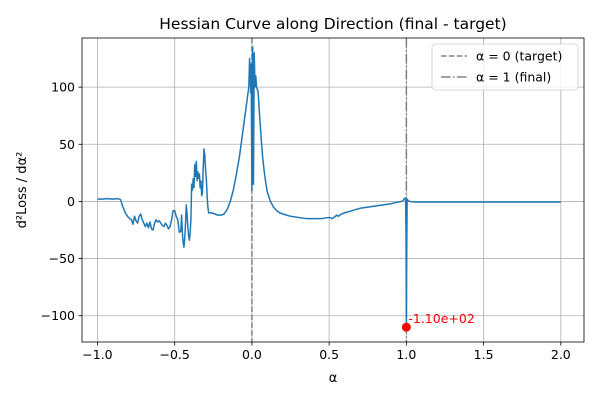 Image resolution: width=600 pixels, height=400 pixels. Describe the element at coordinates (441, 318) in the screenshot. I see `min-point-label: -1.10e+02` at that location.